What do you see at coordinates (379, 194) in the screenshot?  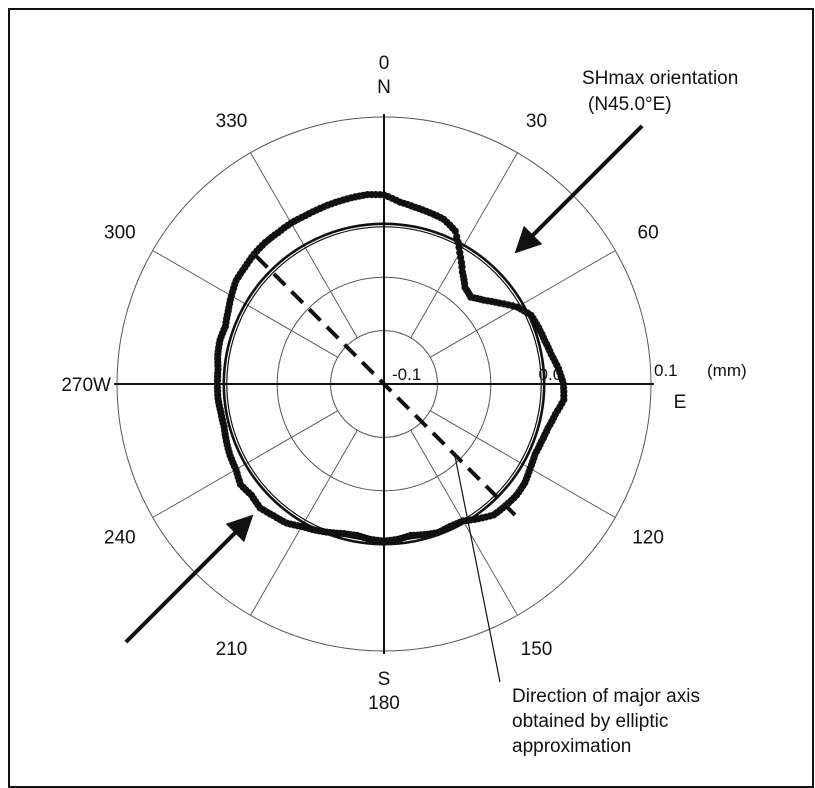 I see `data-point` at bounding box center [379, 194].